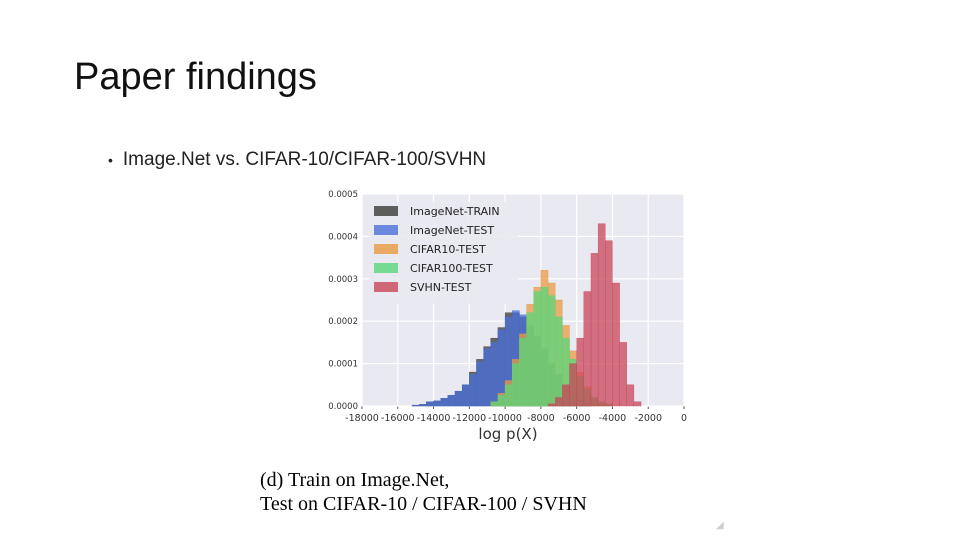  Describe the element at coordinates (343, 237) in the screenshot. I see `y-tick-label: 0.0004` at that location.